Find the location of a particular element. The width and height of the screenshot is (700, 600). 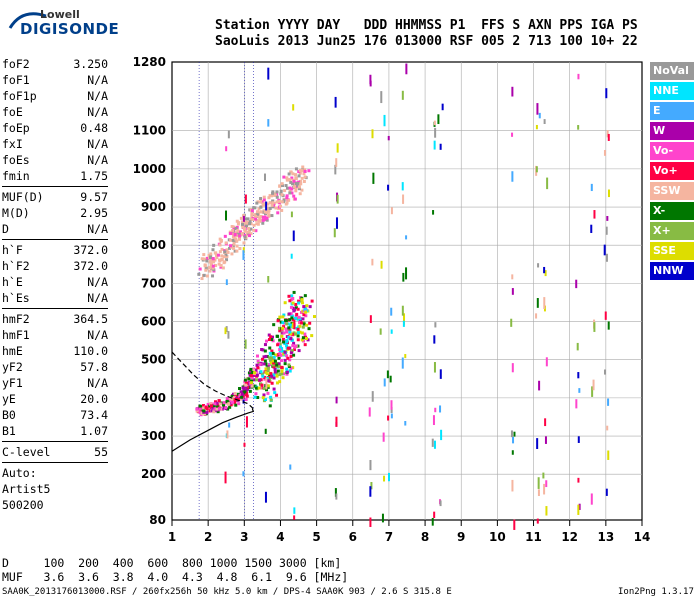

legend-entry: NoVal is located at coordinates (672, 71).